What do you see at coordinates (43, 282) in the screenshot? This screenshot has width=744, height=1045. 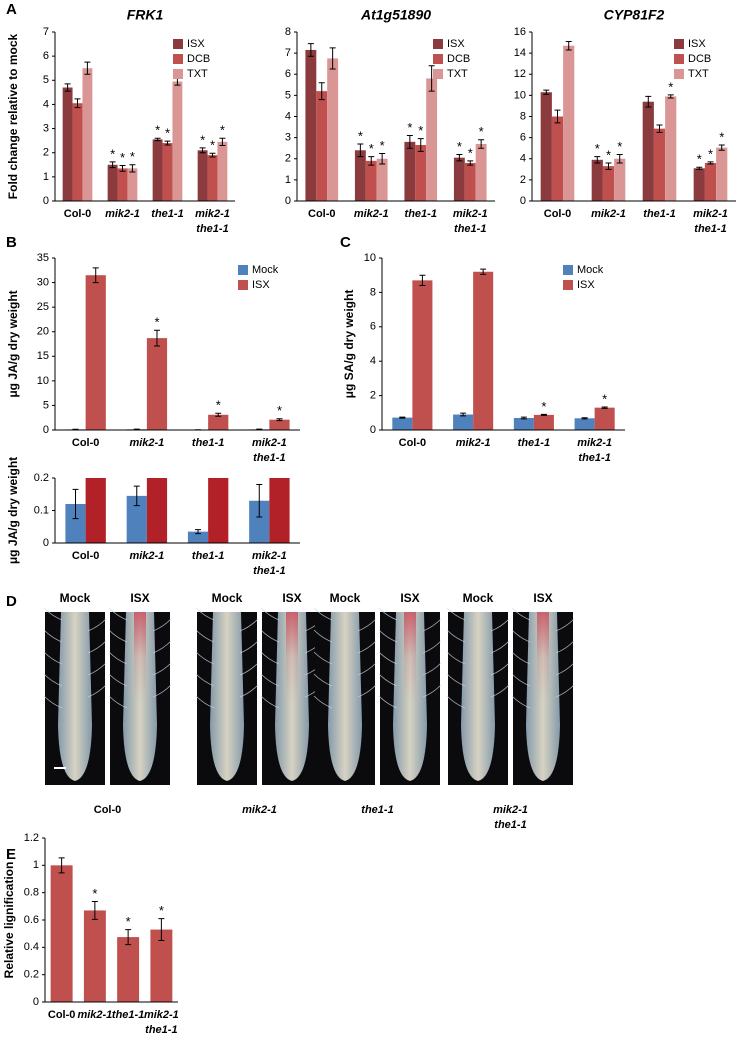 I see `y-tick-label: 30` at bounding box center [43, 282].